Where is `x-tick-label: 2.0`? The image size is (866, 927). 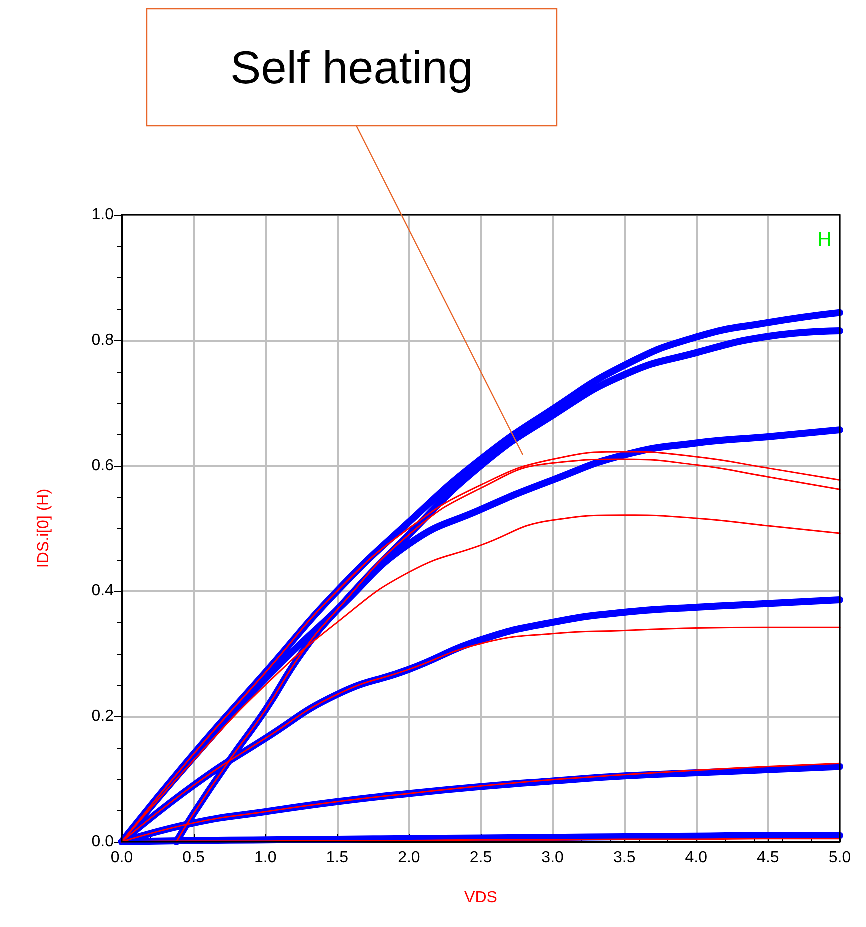 x-tick-label: 2.0 is located at coordinates (409, 858).